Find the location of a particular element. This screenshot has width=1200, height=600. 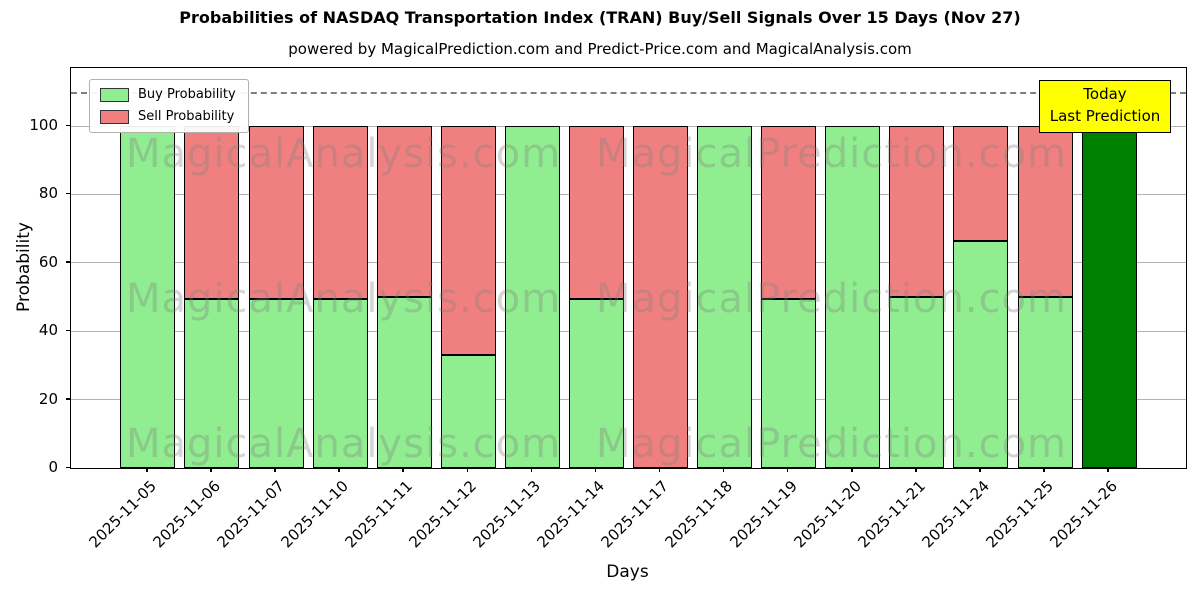

y-tick-label: 100 is located at coordinates (43, 125).